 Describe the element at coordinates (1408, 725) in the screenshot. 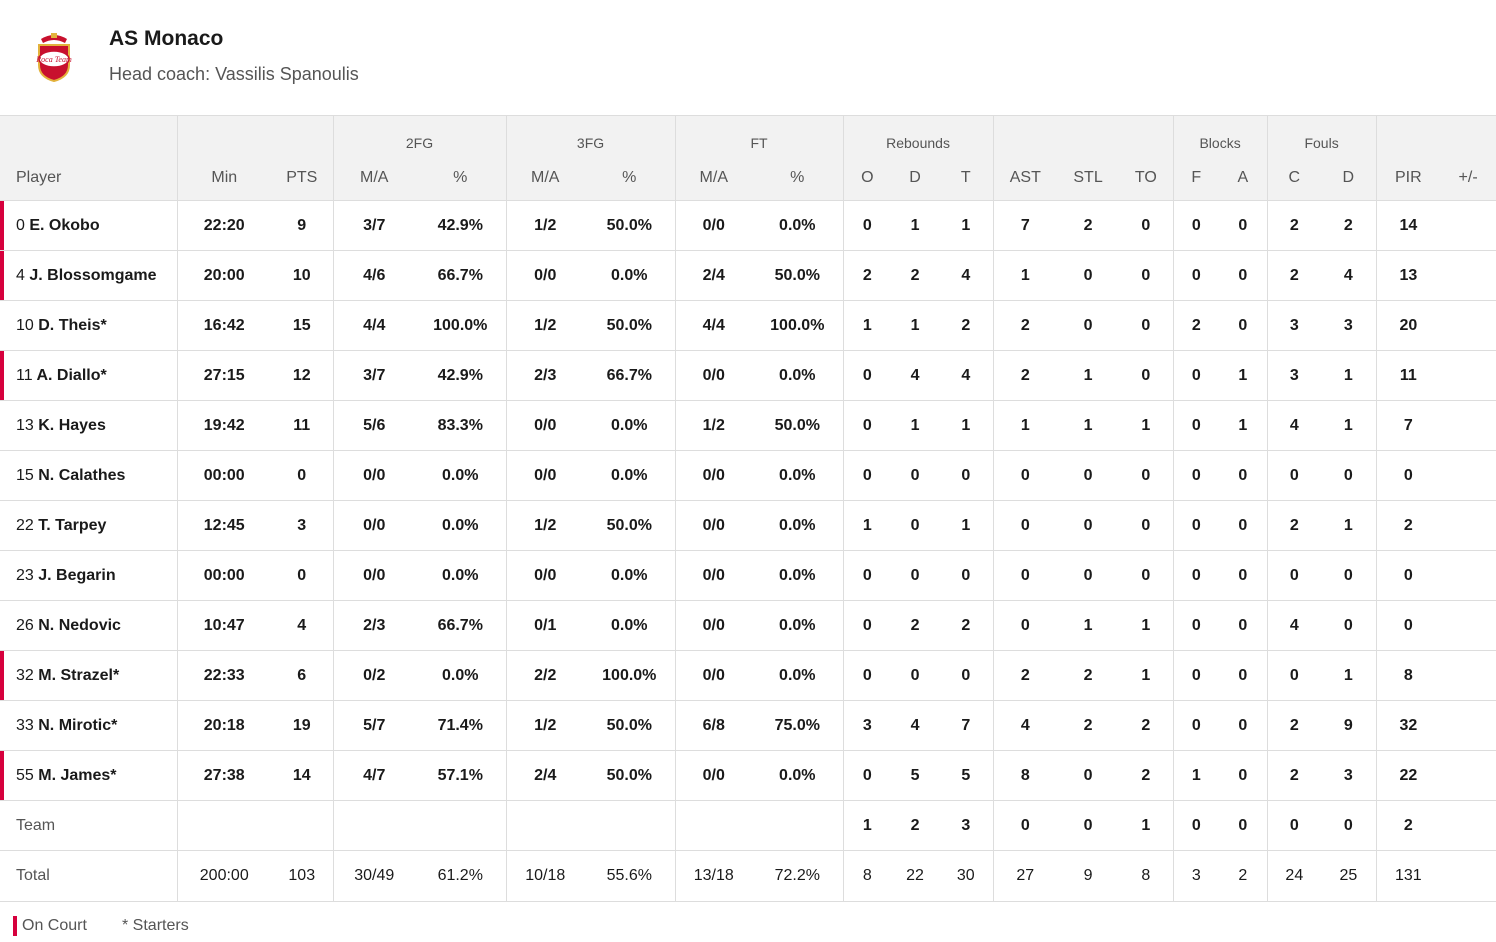

I see `stat-pir: 32` at that location.